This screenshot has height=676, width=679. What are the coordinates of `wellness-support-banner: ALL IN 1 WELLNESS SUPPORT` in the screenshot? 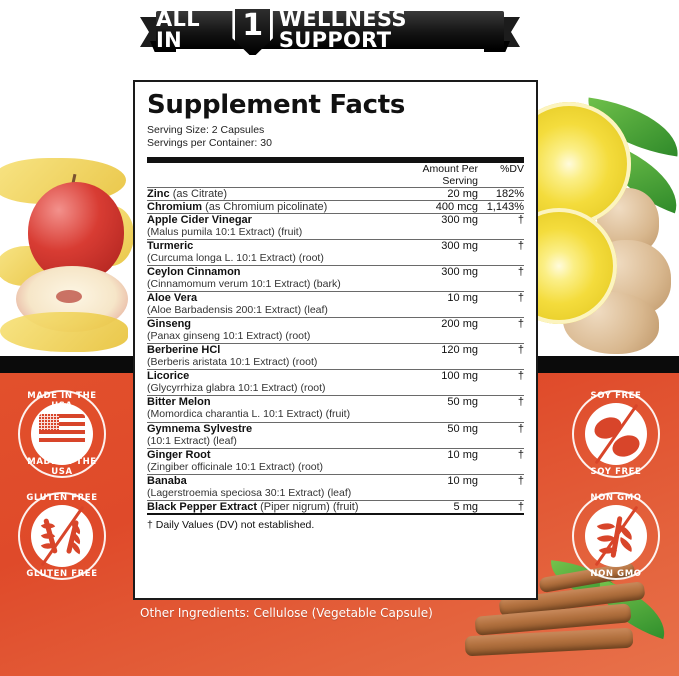 It's located at (330, 32).